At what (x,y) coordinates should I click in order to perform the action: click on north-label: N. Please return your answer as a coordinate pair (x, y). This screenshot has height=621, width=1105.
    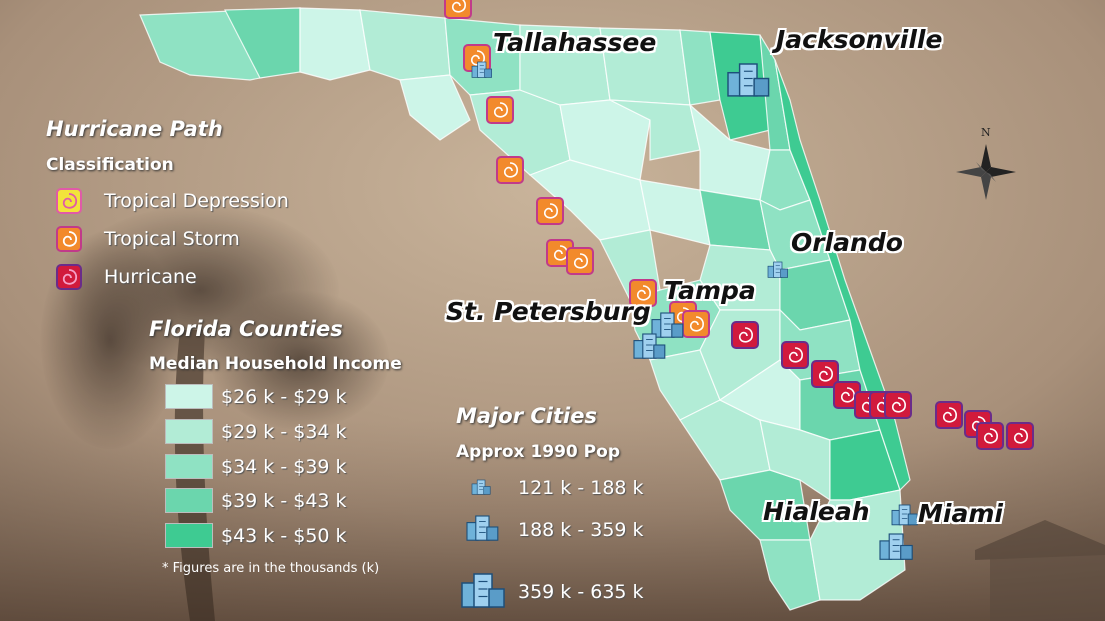
    Looking at the image, I should click on (986, 132).